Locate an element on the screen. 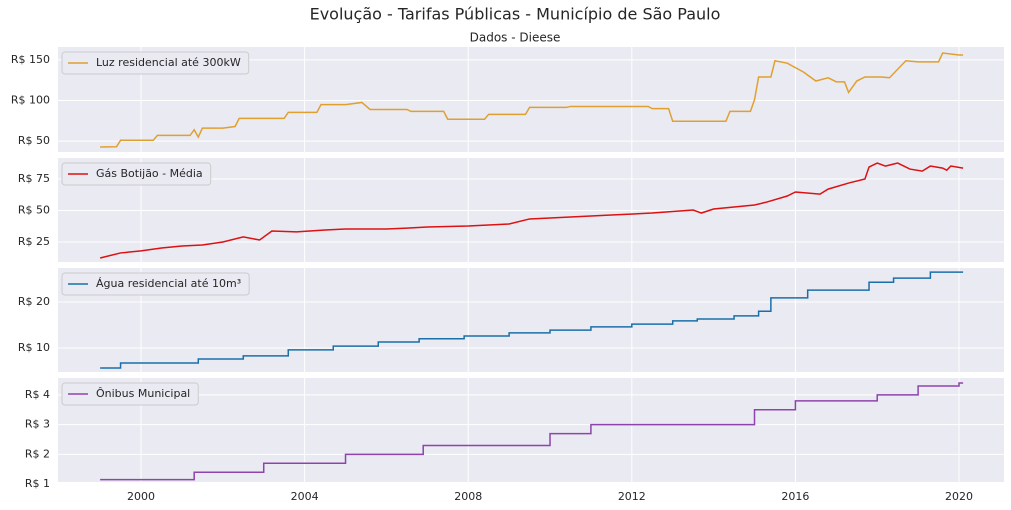 Image resolution: width=1011 pixels, height=510 pixels. y-tick-label: R$ 20 is located at coordinates (34, 301).